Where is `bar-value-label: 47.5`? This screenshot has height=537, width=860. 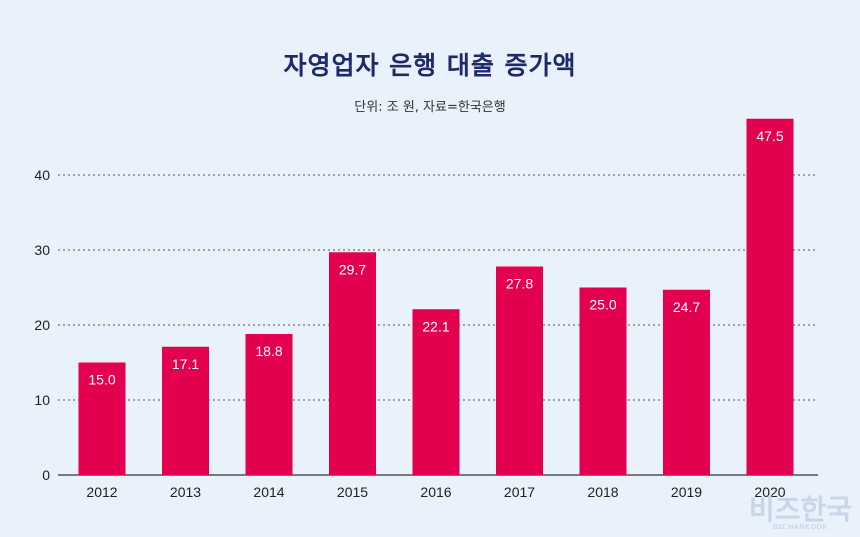
bar-value-label: 47.5 is located at coordinates (769, 136).